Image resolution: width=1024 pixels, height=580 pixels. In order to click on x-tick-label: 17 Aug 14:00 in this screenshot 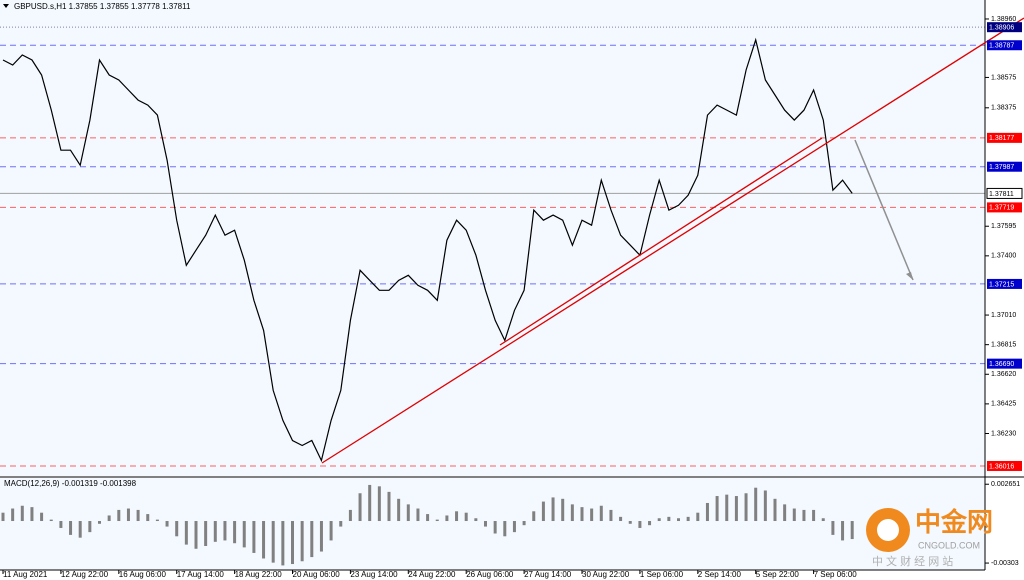, I will do `click(201, 574)`.